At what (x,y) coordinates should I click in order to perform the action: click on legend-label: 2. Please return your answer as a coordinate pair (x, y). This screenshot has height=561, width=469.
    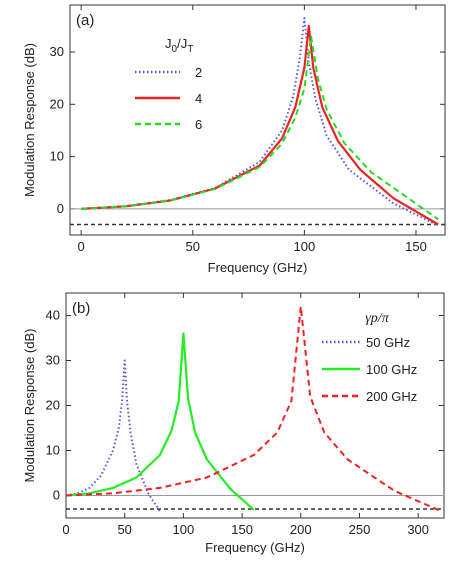
    Looking at the image, I should click on (198, 72).